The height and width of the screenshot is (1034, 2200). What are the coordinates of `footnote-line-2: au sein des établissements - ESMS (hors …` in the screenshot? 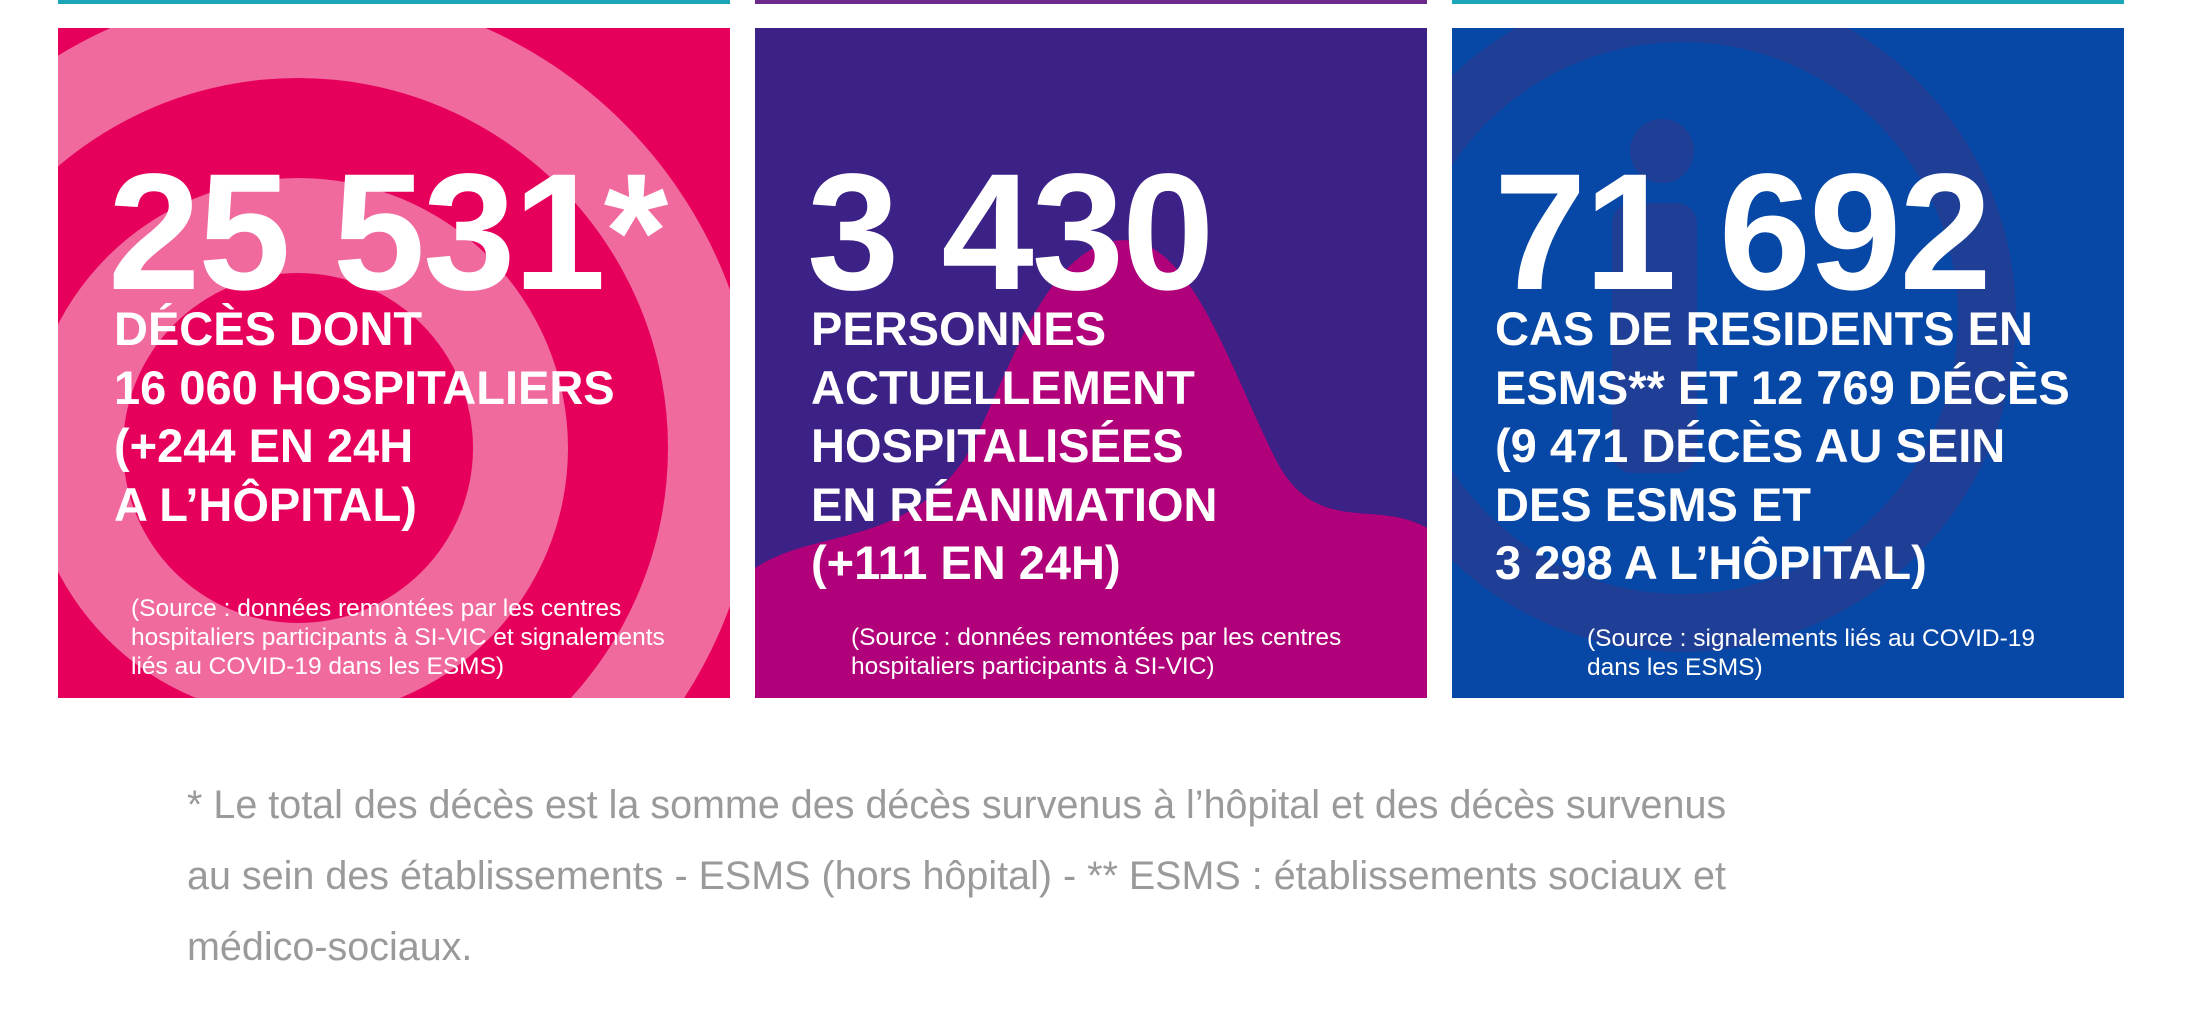 It's located at (956, 876).